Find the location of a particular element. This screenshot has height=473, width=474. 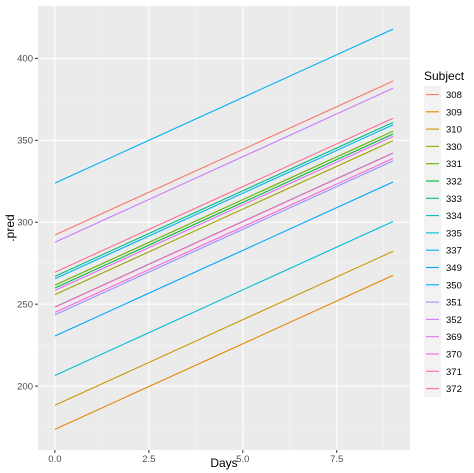

legend-title: Subject is located at coordinates (444, 76).